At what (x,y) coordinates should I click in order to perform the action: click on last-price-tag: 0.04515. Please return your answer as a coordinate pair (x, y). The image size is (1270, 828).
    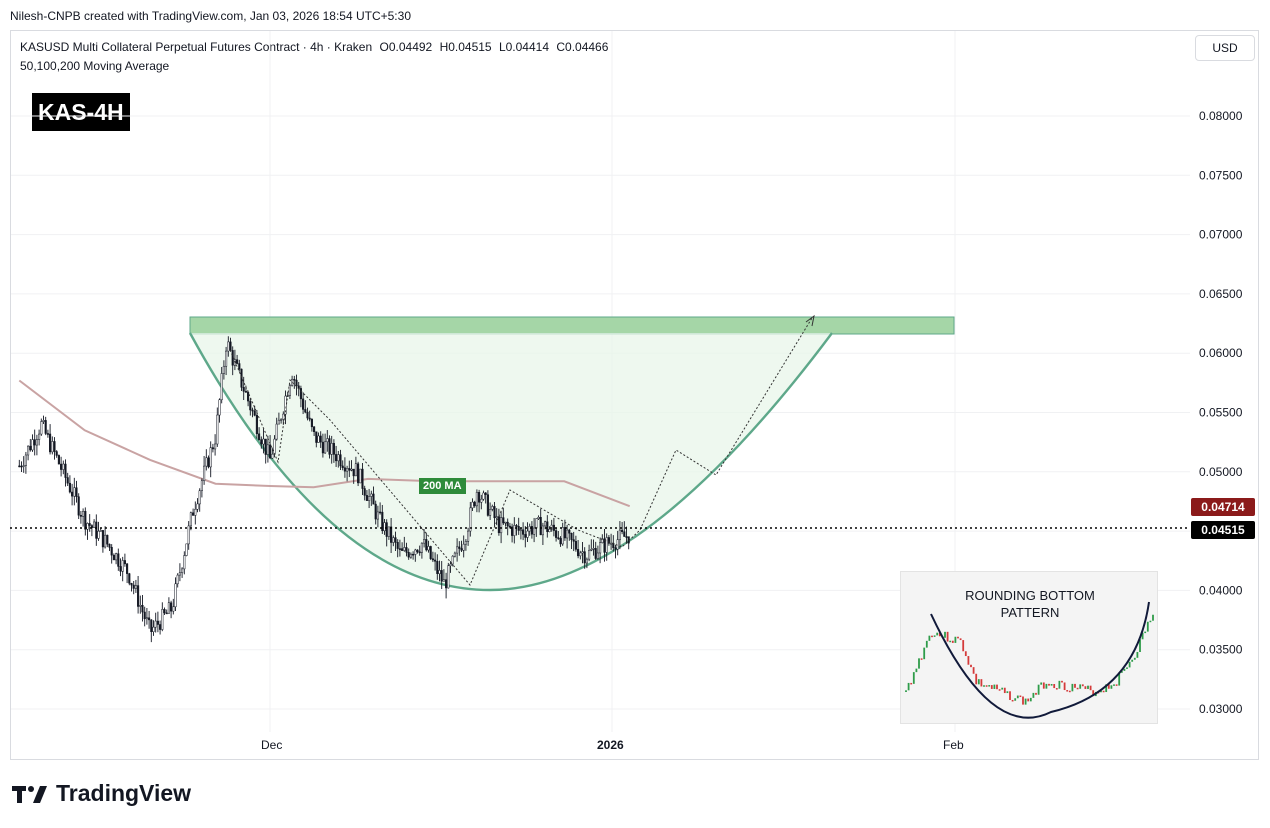
    Looking at the image, I should click on (1223, 530).